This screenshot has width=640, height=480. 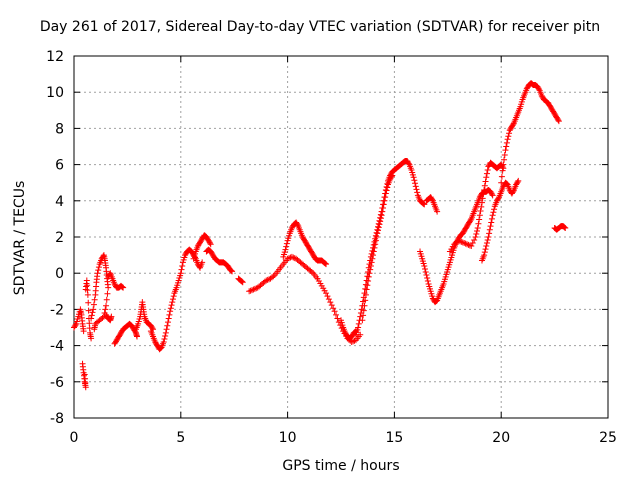 What do you see at coordinates (608, 438) in the screenshot?
I see `x-tick-label: 25` at bounding box center [608, 438].